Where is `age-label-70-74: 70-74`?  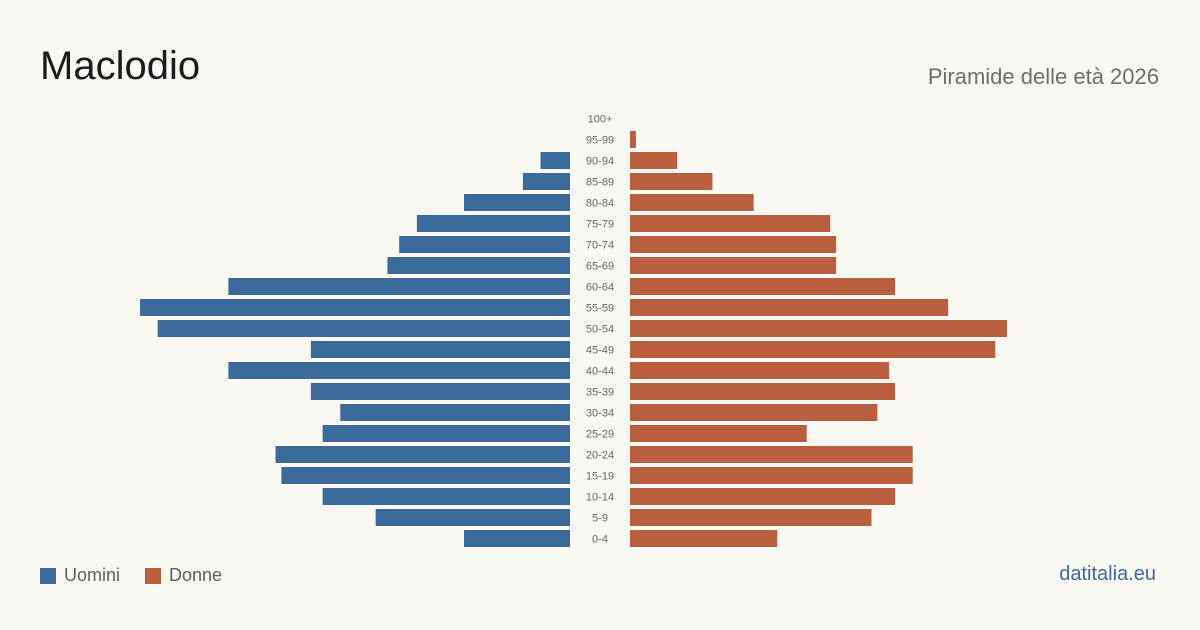
age-label-70-74: 70-74 is located at coordinates (600, 246).